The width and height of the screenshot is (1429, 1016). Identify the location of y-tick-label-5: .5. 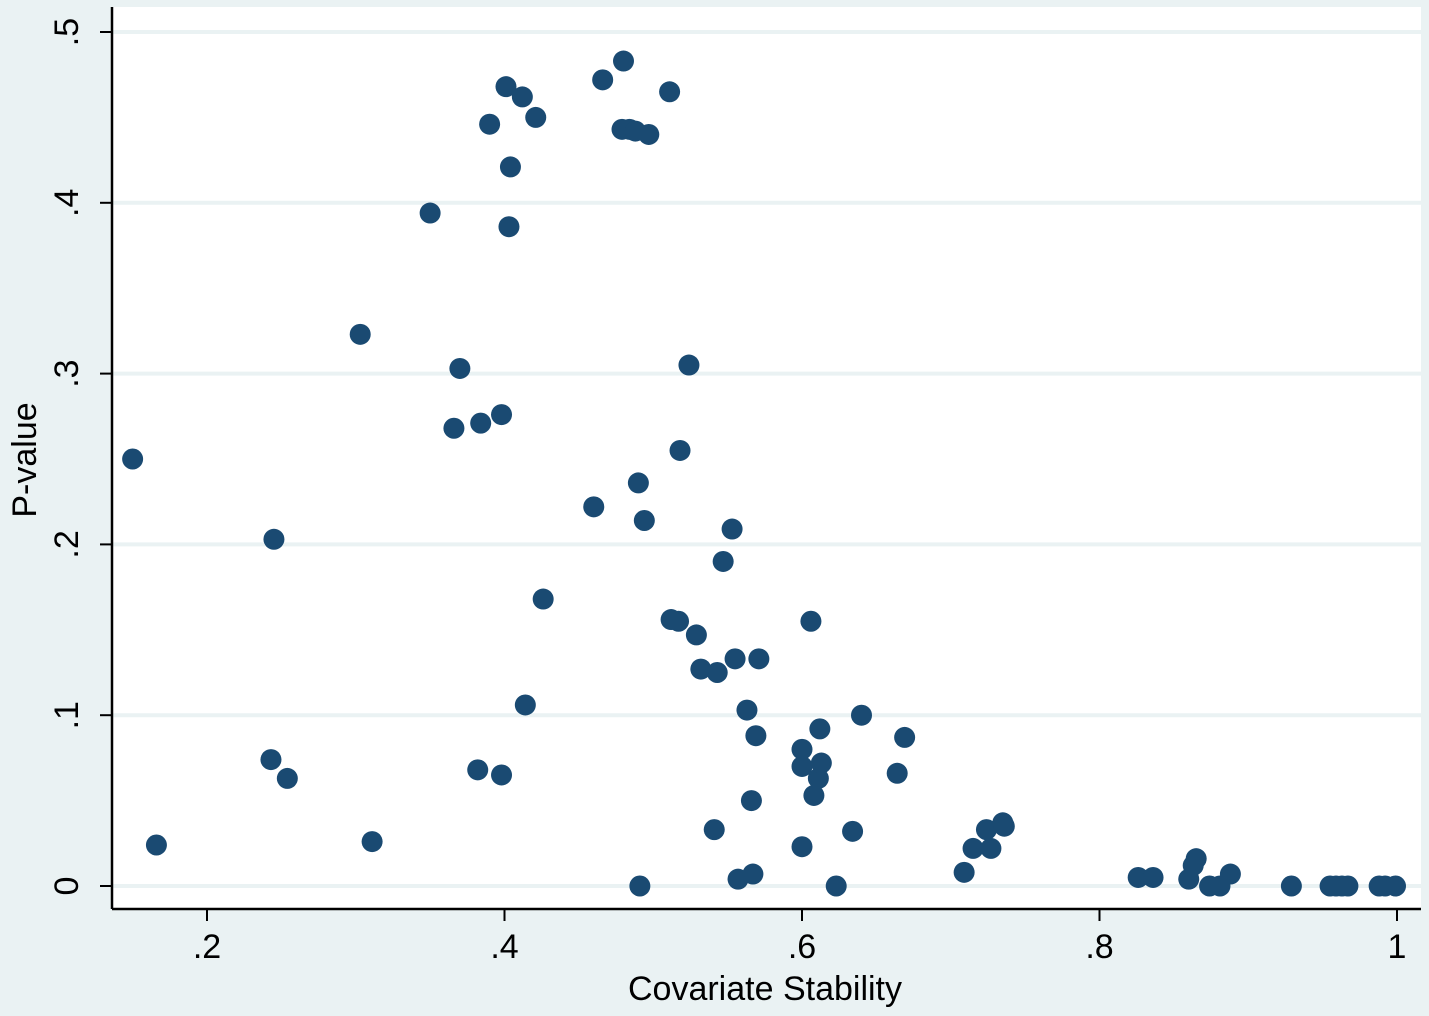
(67, 32).